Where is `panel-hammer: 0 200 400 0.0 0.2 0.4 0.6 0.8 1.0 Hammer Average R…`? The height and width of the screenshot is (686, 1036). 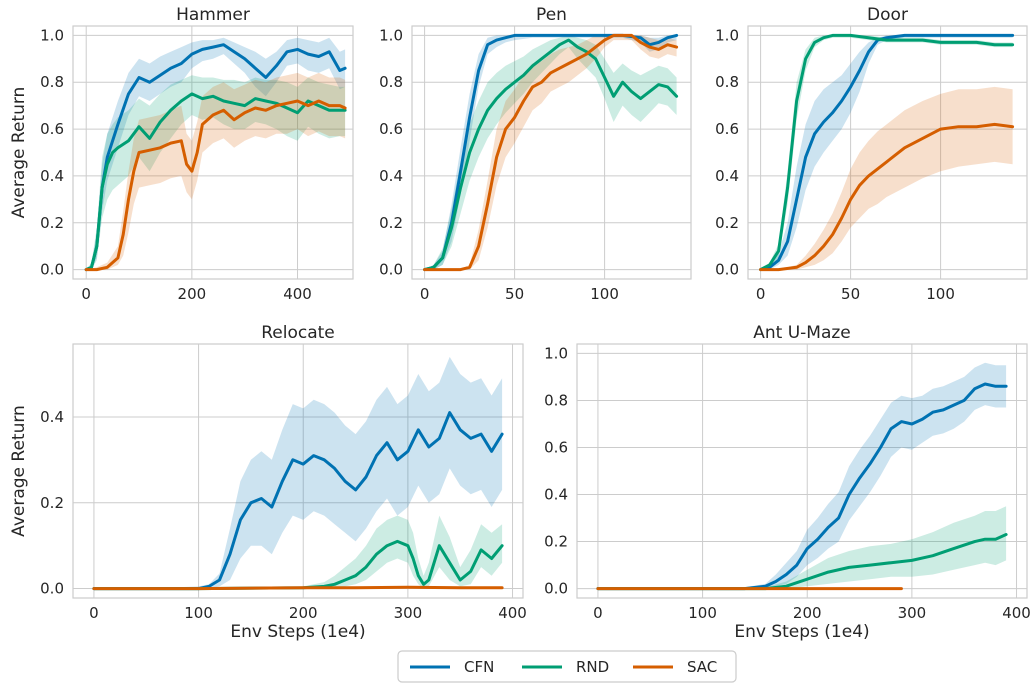 panel-hammer: 0 200 400 0.0 0.2 0.4 0.6 0.8 1.0 Hammer Average R… is located at coordinates (181, 154).